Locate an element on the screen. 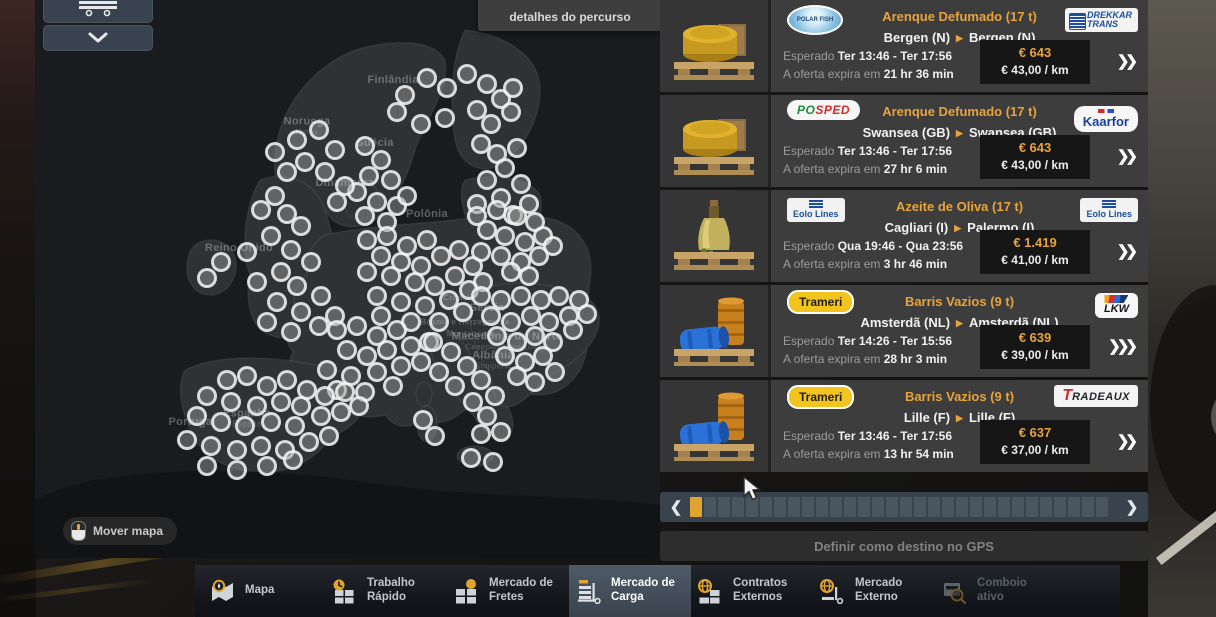 This screenshot has width=1216, height=617. tab-mercado-de-fretes: Mercado de Fretes is located at coordinates (508, 591).